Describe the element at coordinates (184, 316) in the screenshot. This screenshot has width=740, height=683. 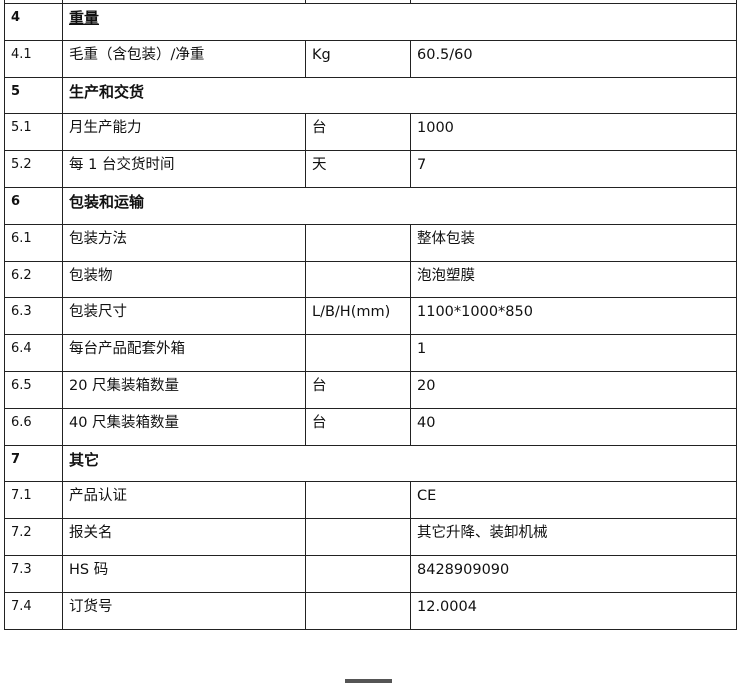
I see `item-name: 包装尺寸` at that location.